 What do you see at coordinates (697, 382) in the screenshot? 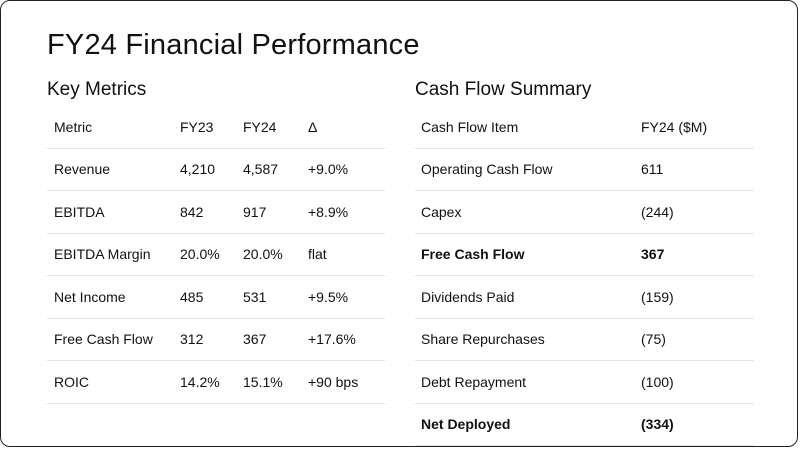
I see `cash-flow-amount: (100)` at bounding box center [697, 382].